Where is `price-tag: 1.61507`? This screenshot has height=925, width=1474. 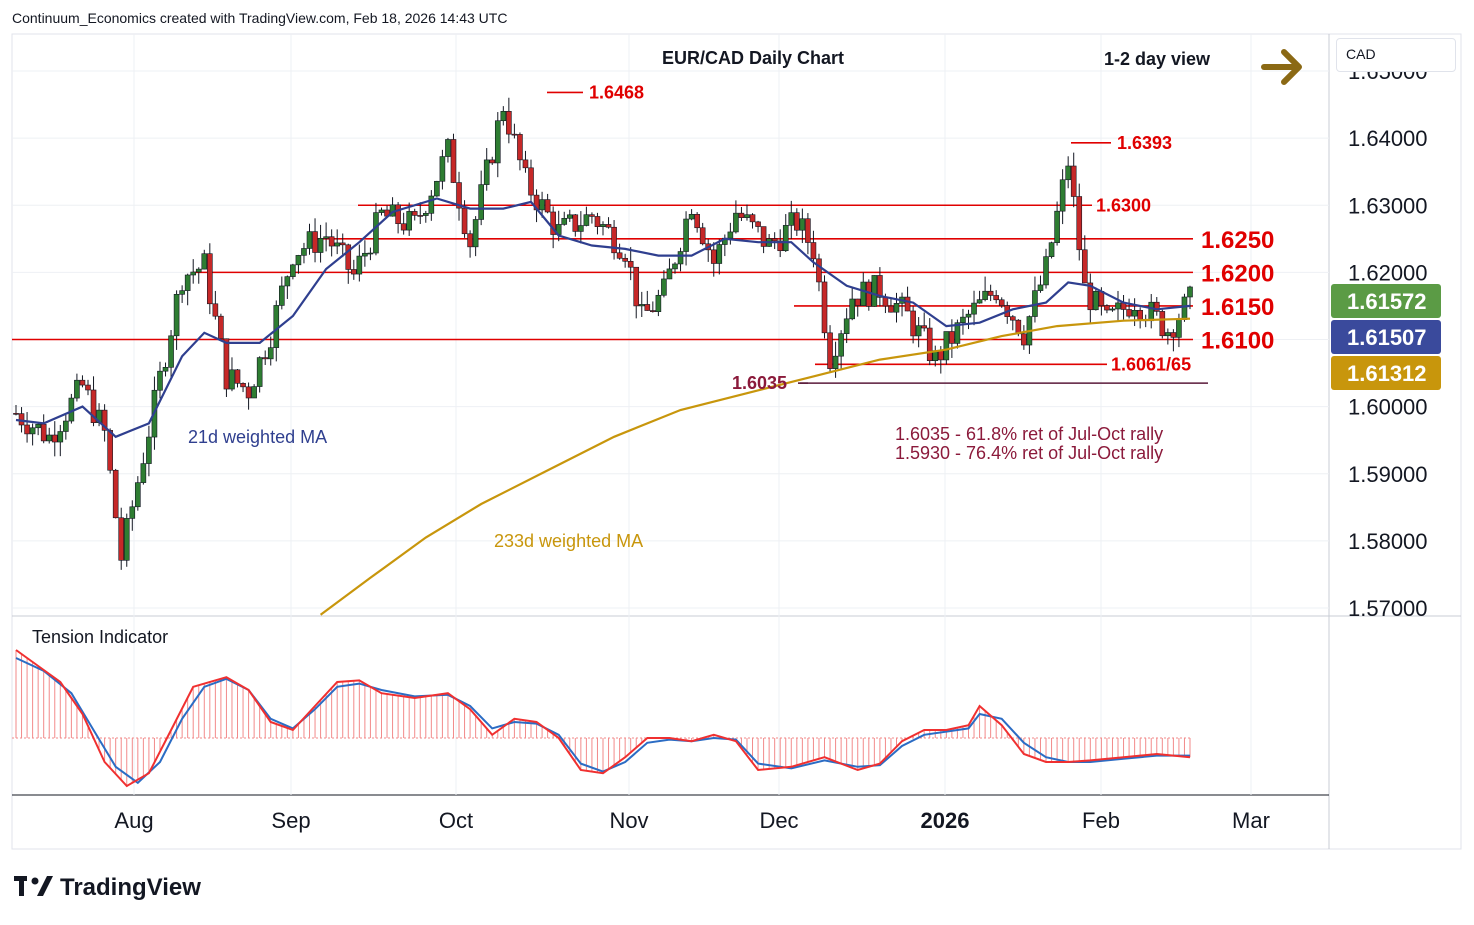
price-tag: 1.61507 is located at coordinates (1386, 337).